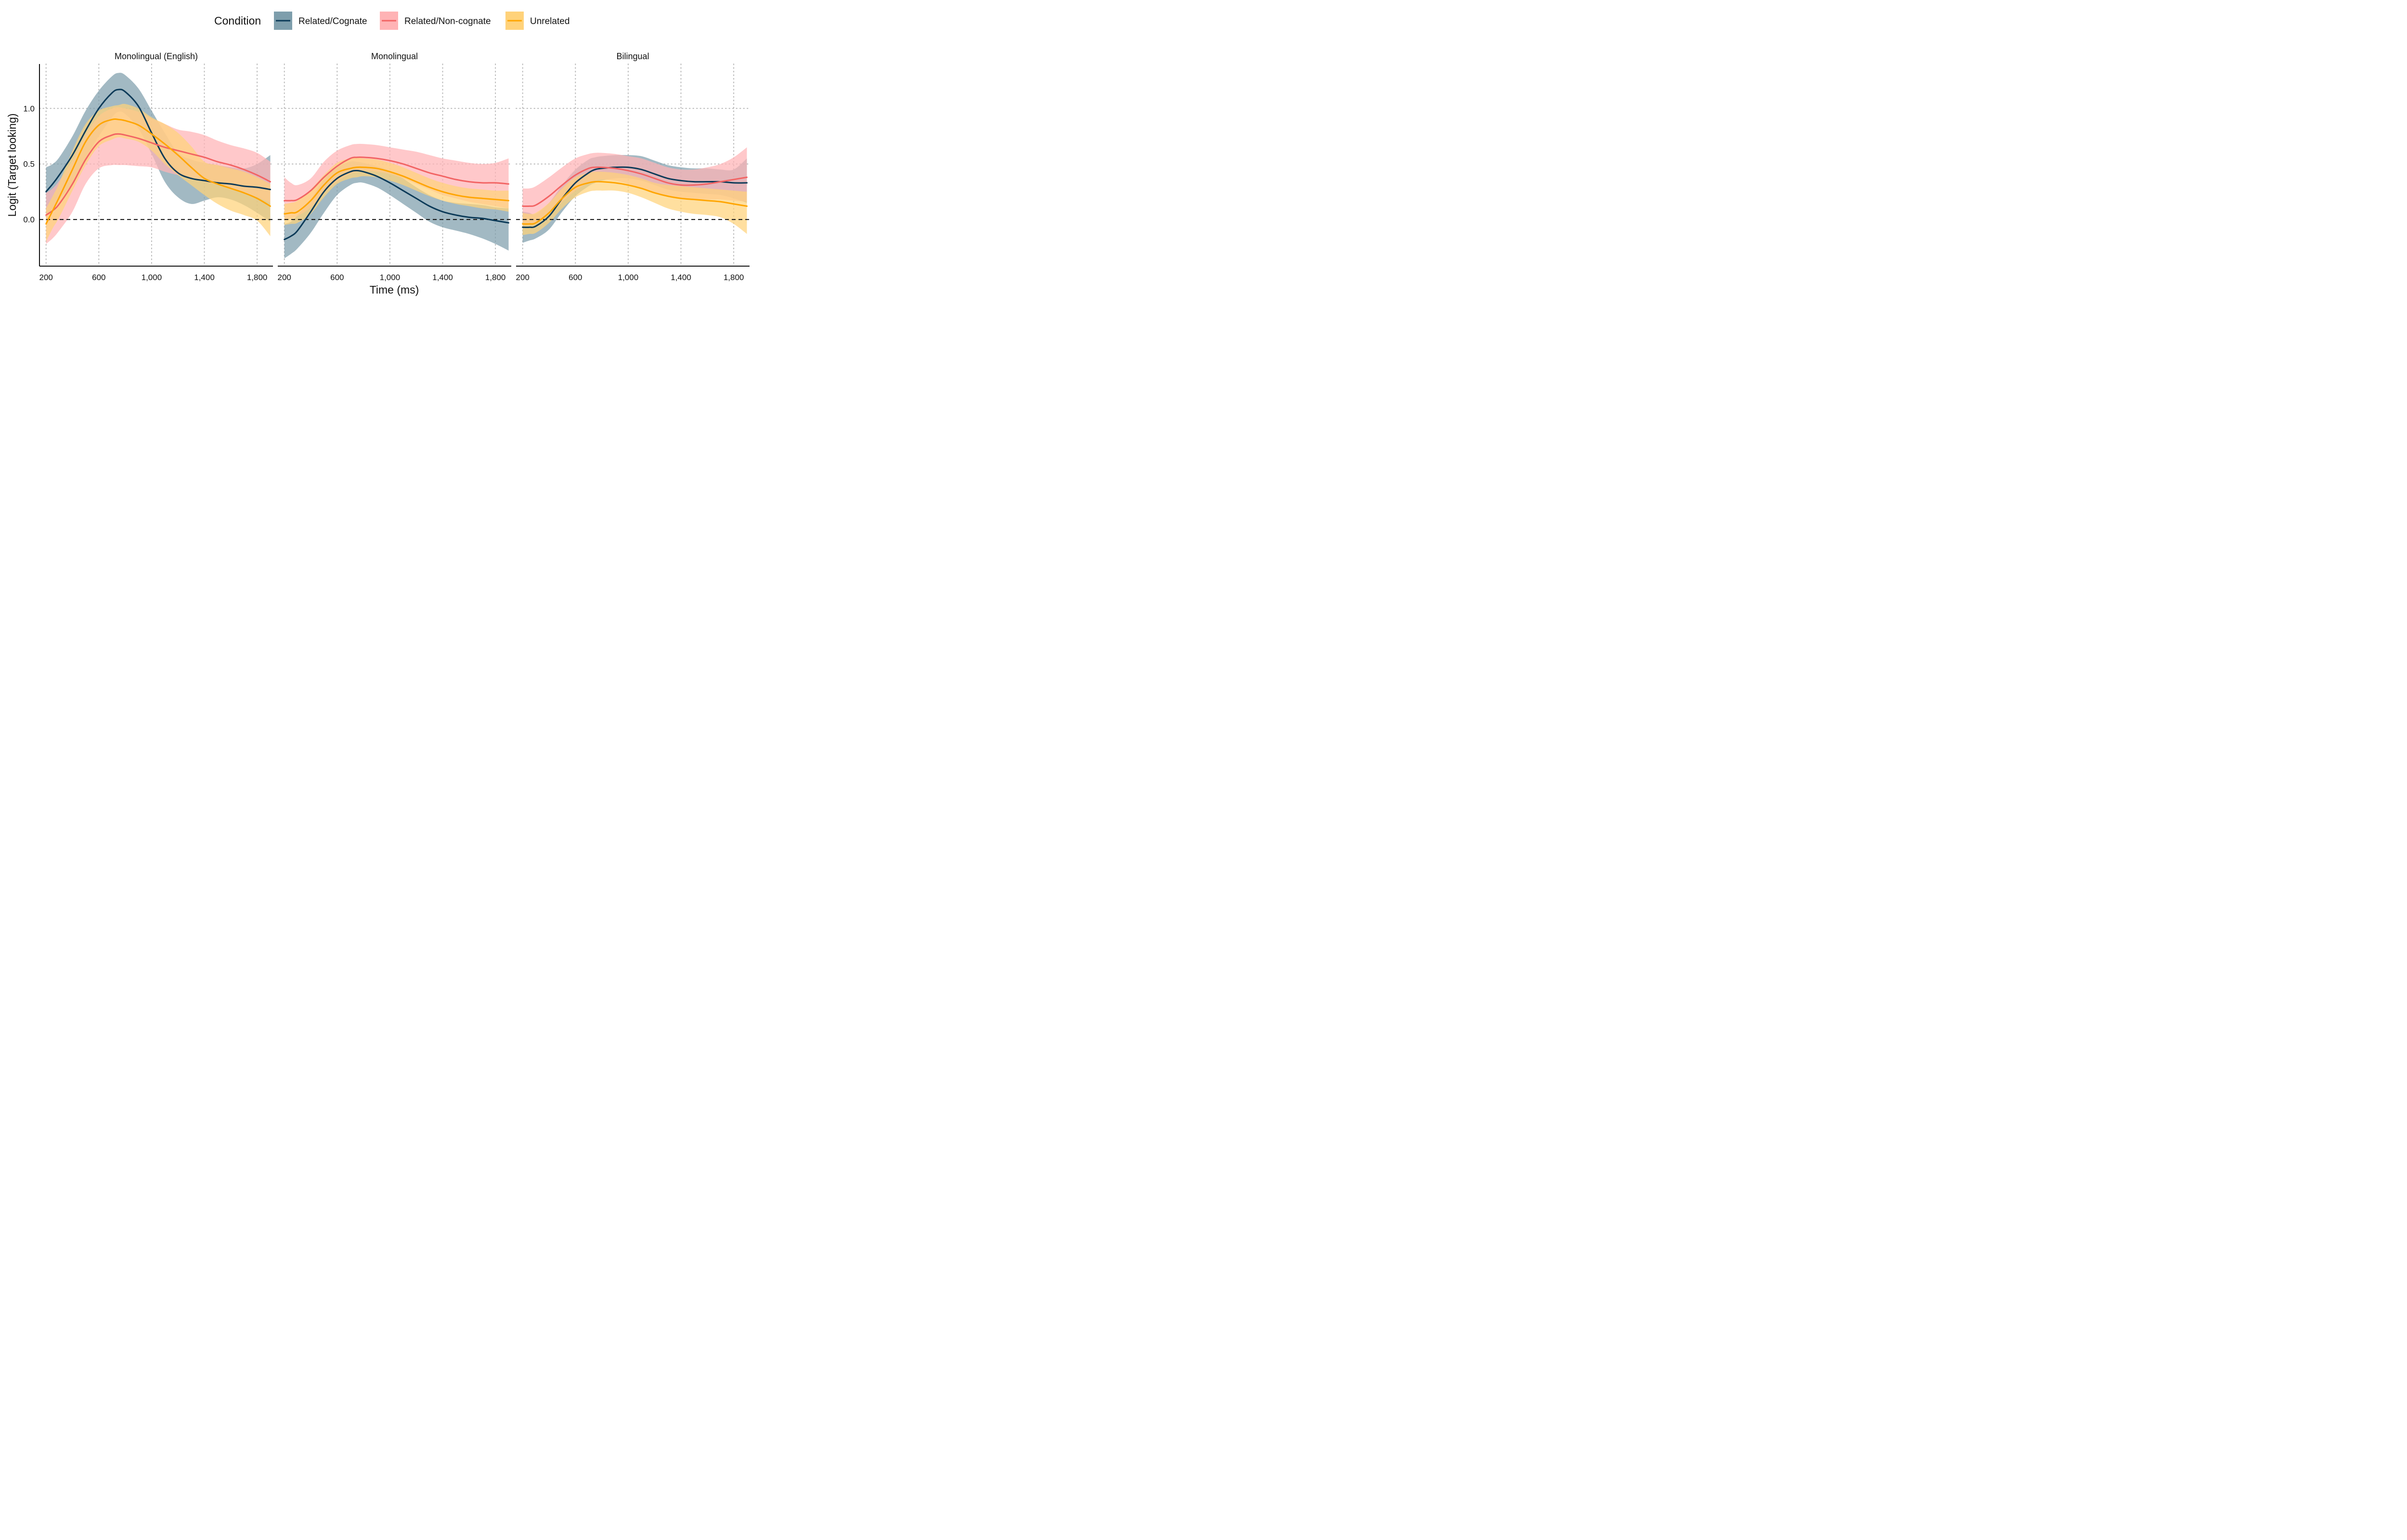  What do you see at coordinates (549, 21) in the screenshot?
I see `legend-label: Unrelated` at bounding box center [549, 21].